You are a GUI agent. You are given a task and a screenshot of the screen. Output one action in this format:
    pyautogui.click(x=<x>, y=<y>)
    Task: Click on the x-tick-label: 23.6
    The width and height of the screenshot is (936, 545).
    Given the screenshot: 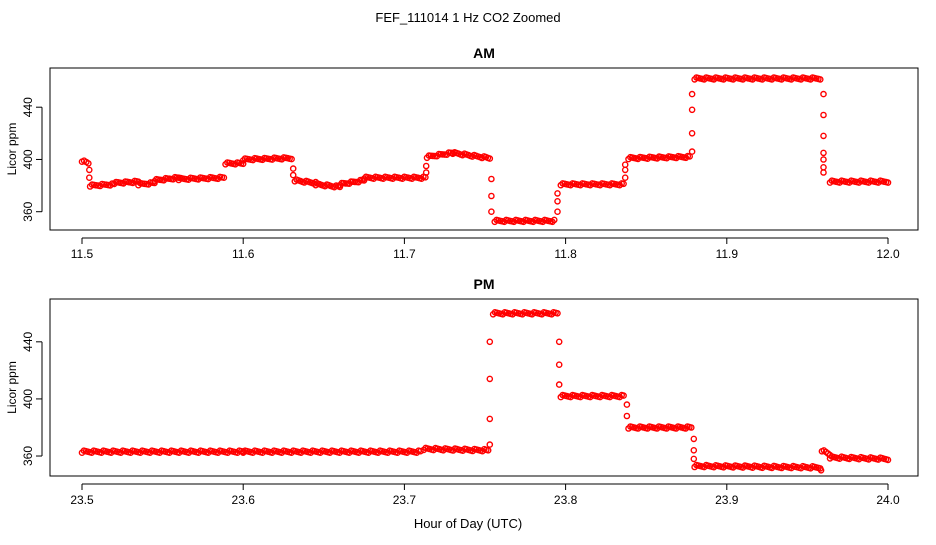 What is the action you would take?
    pyautogui.click(x=244, y=500)
    